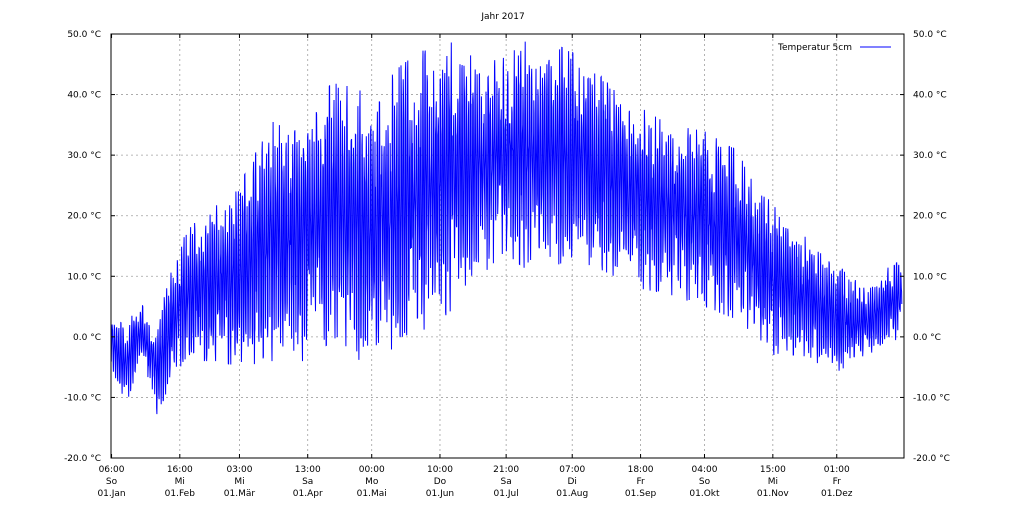 The width and height of the screenshot is (1015, 507). I want to click on y-tick-label-right: 50.0 °C, so click(930, 35).